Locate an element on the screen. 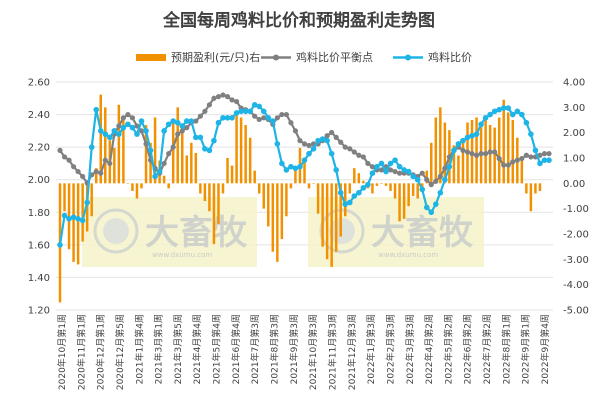  x-tick-label: 2022年4月第2周 is located at coordinates (429, 349).